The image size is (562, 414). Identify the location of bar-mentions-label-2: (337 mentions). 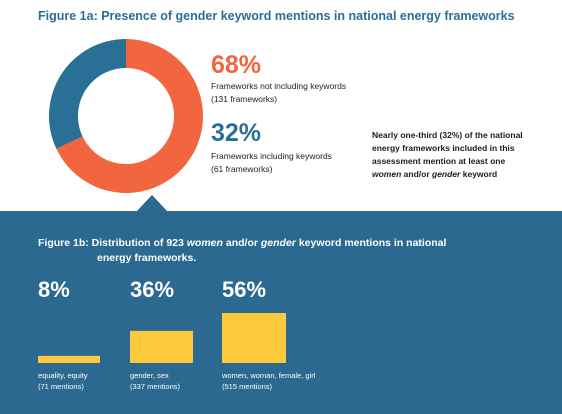
(155, 386).